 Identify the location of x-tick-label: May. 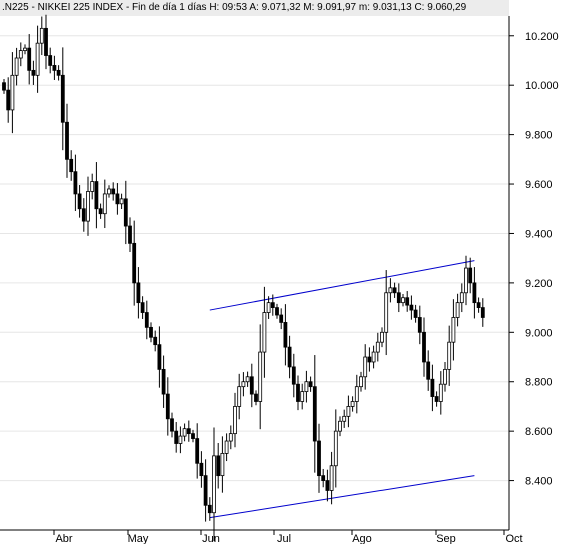
(138, 538).